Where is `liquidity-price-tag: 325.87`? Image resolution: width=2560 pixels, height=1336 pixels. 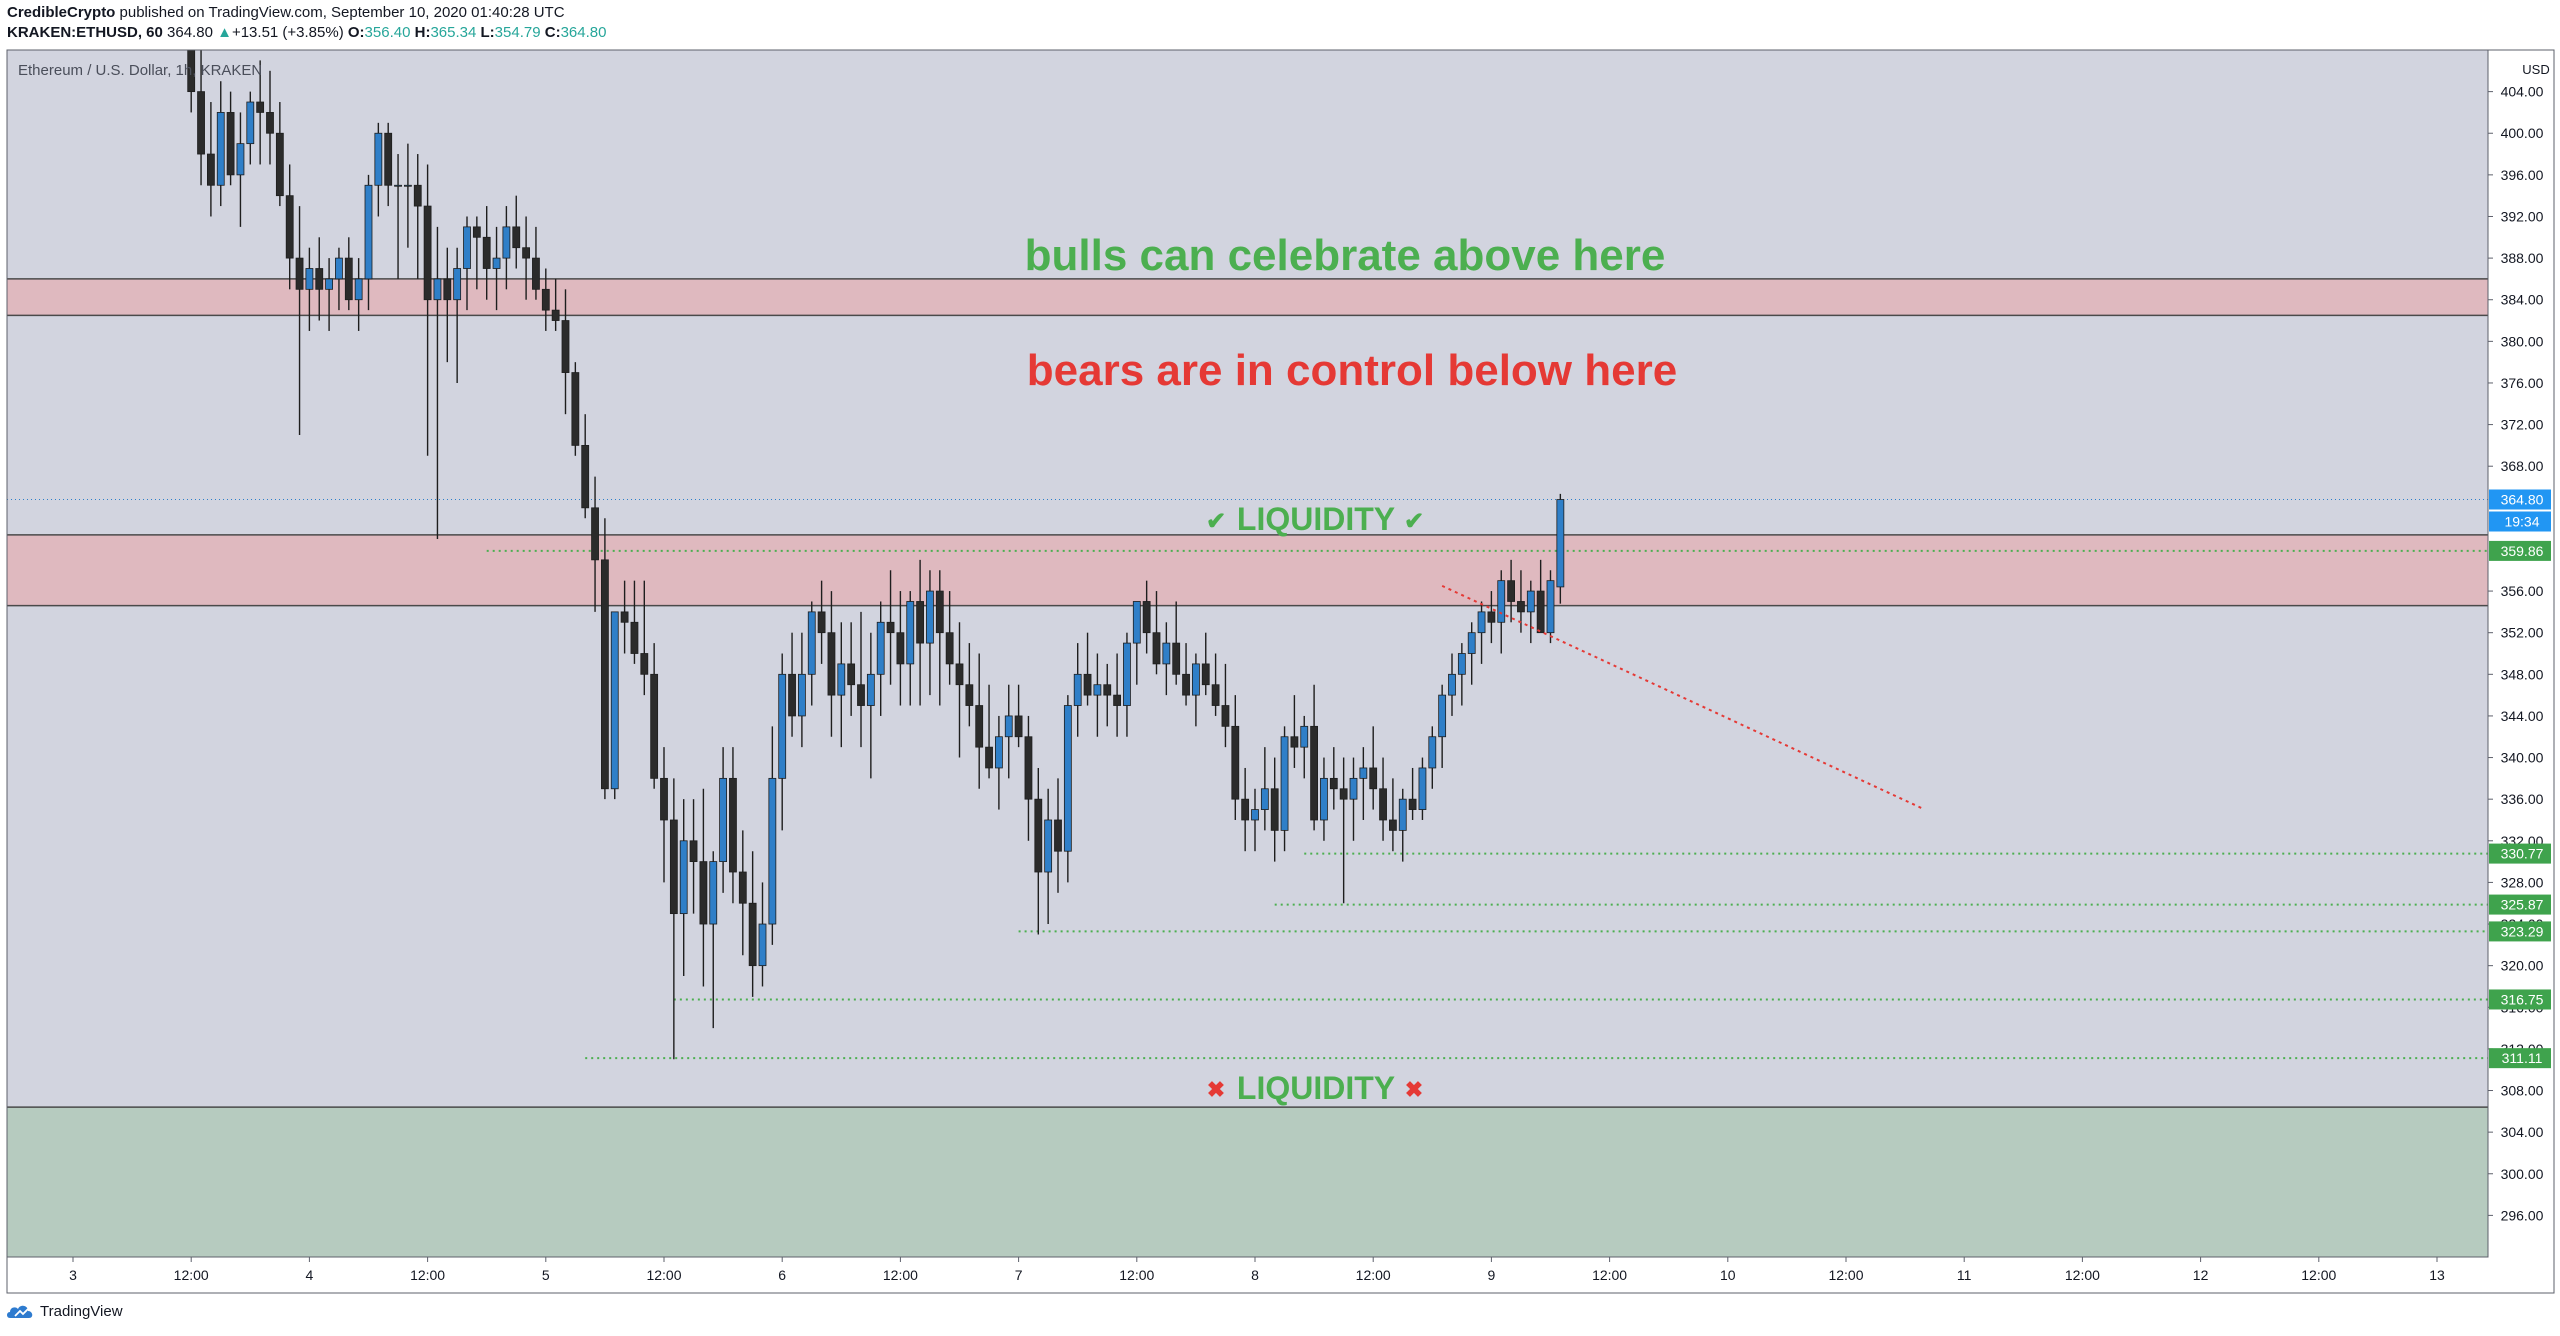
liquidity-price-tag: 325.87 is located at coordinates (2522, 905).